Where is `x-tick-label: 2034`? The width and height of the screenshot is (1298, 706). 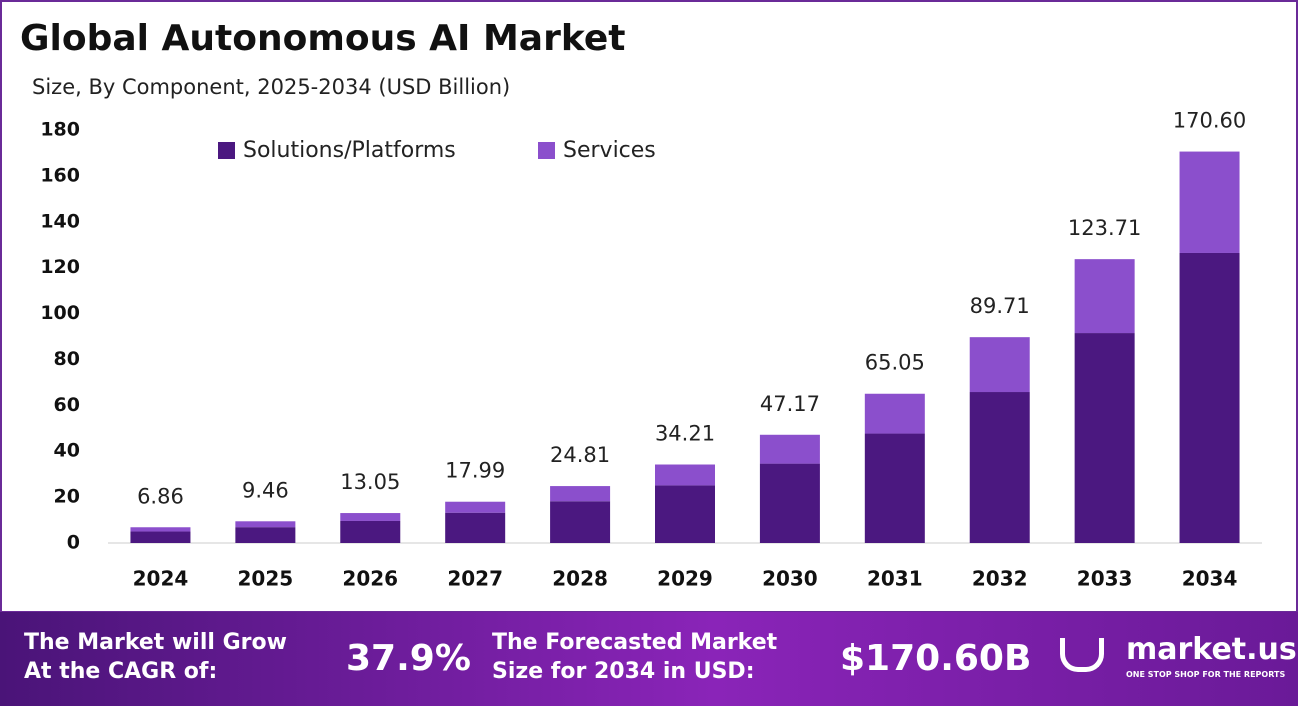 x-tick-label: 2034 is located at coordinates (1210, 579).